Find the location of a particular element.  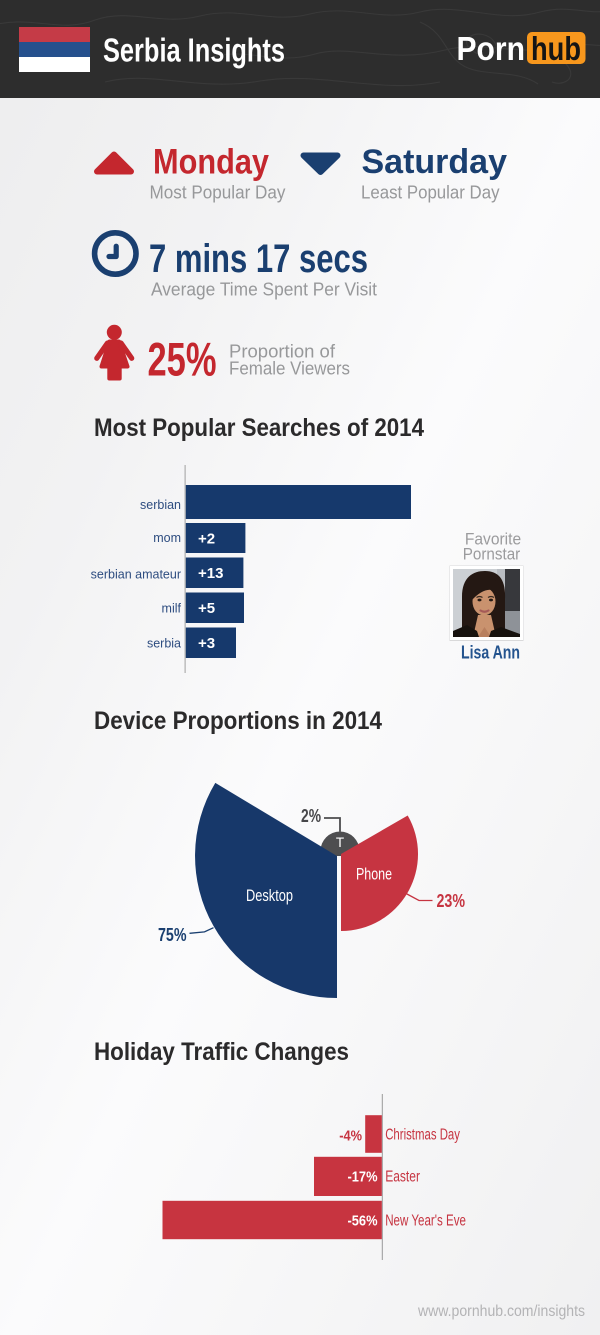

svg-text: mom is located at coordinates (167, 538).